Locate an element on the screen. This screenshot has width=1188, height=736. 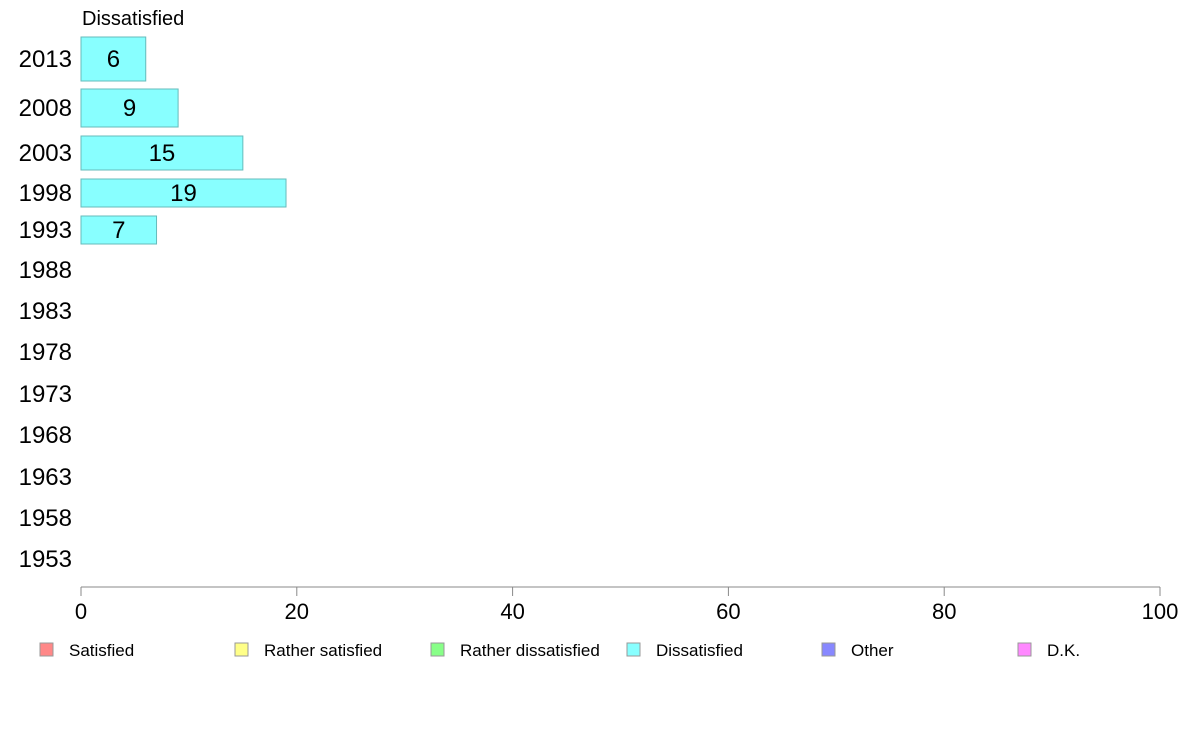
bar-1998 is located at coordinates (183, 193).